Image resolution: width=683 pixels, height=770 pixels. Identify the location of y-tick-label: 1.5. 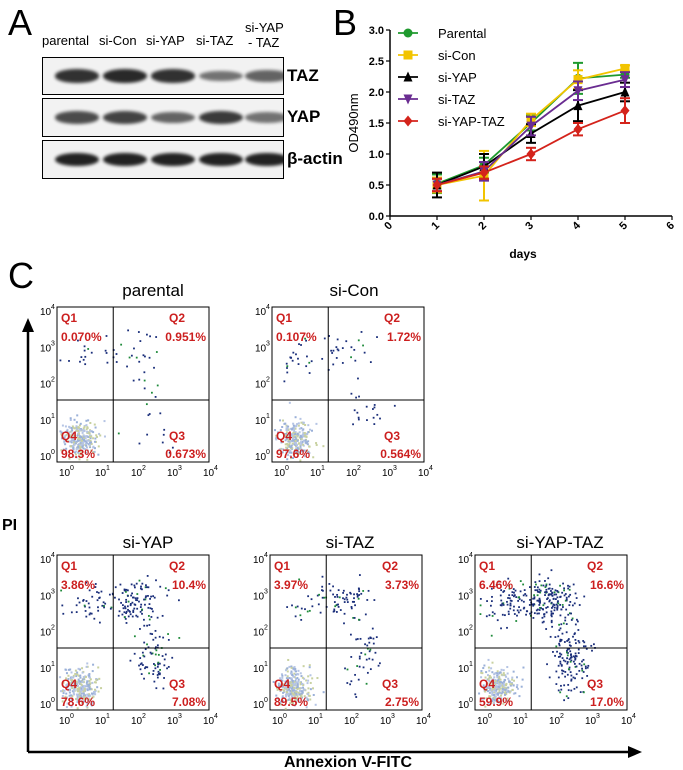
(376, 124).